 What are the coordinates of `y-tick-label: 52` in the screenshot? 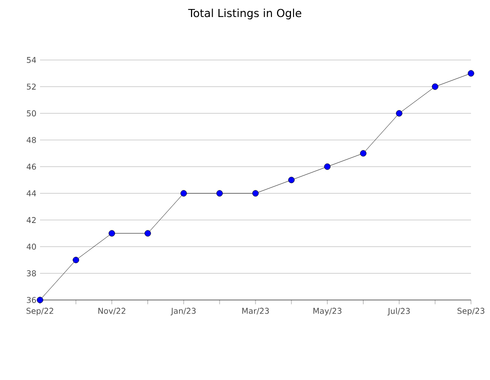 It's located at (31, 87).